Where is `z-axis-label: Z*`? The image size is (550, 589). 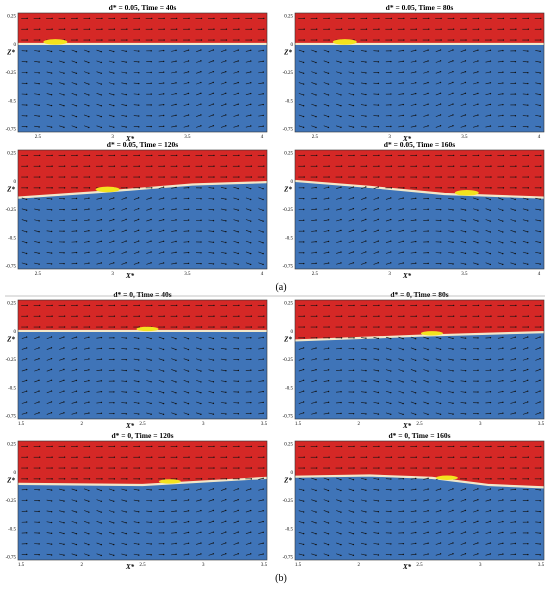
z-axis-label: Z* is located at coordinates (10, 340).